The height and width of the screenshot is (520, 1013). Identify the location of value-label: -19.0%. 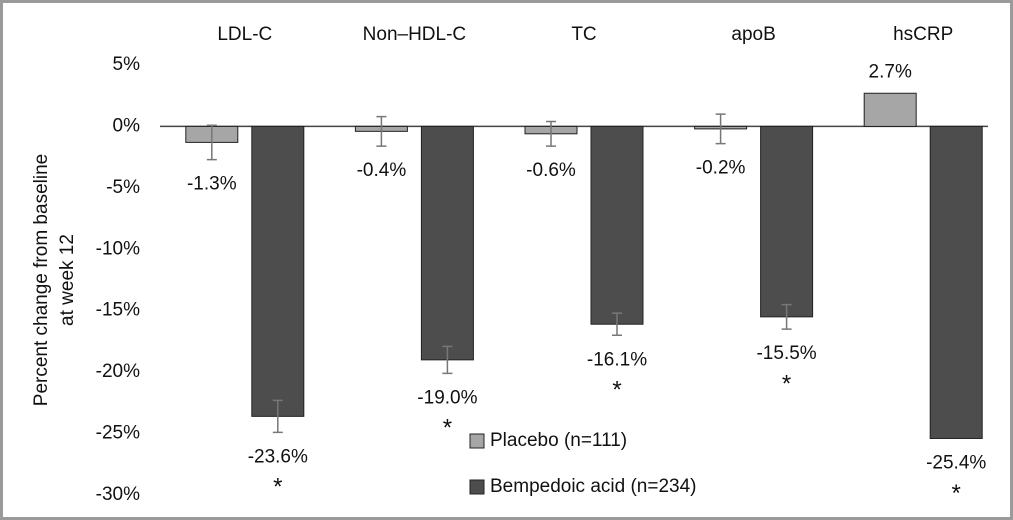
(447, 397).